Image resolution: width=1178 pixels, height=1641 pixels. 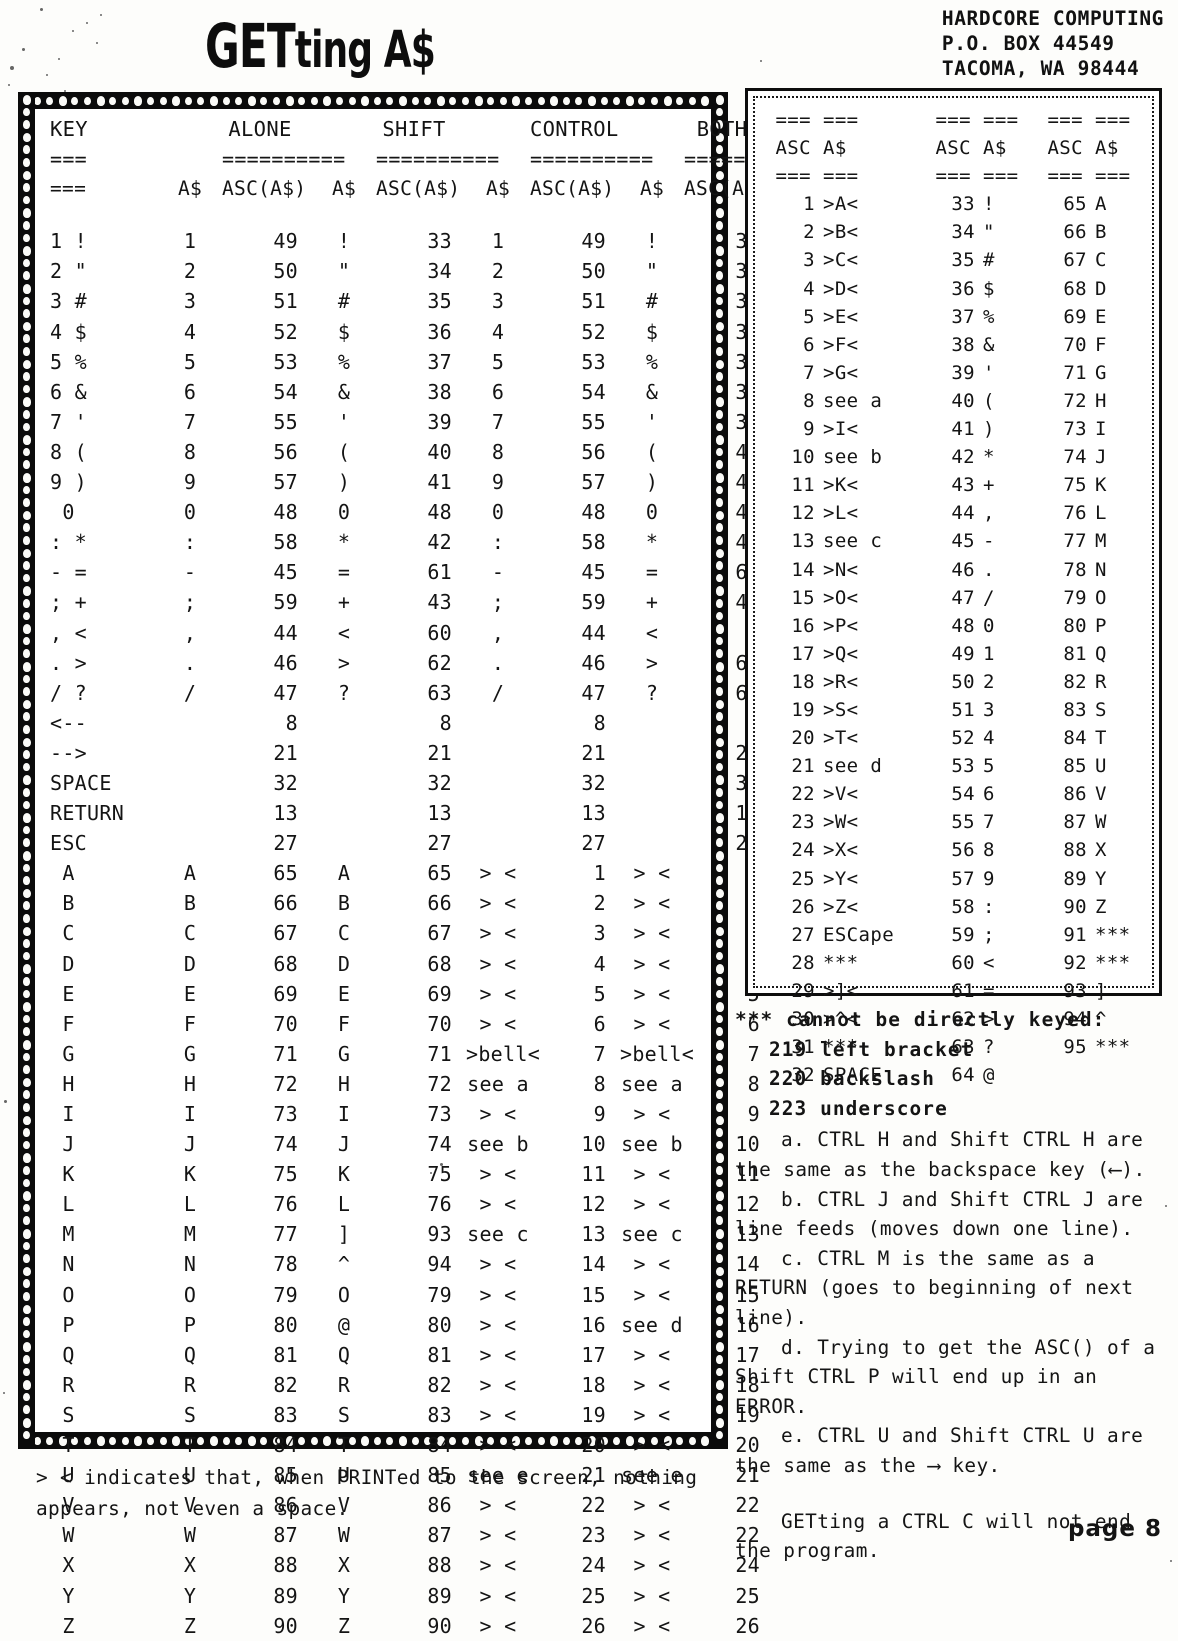 I want to click on control-asc-cell: 11, so click(x=593, y=1174).